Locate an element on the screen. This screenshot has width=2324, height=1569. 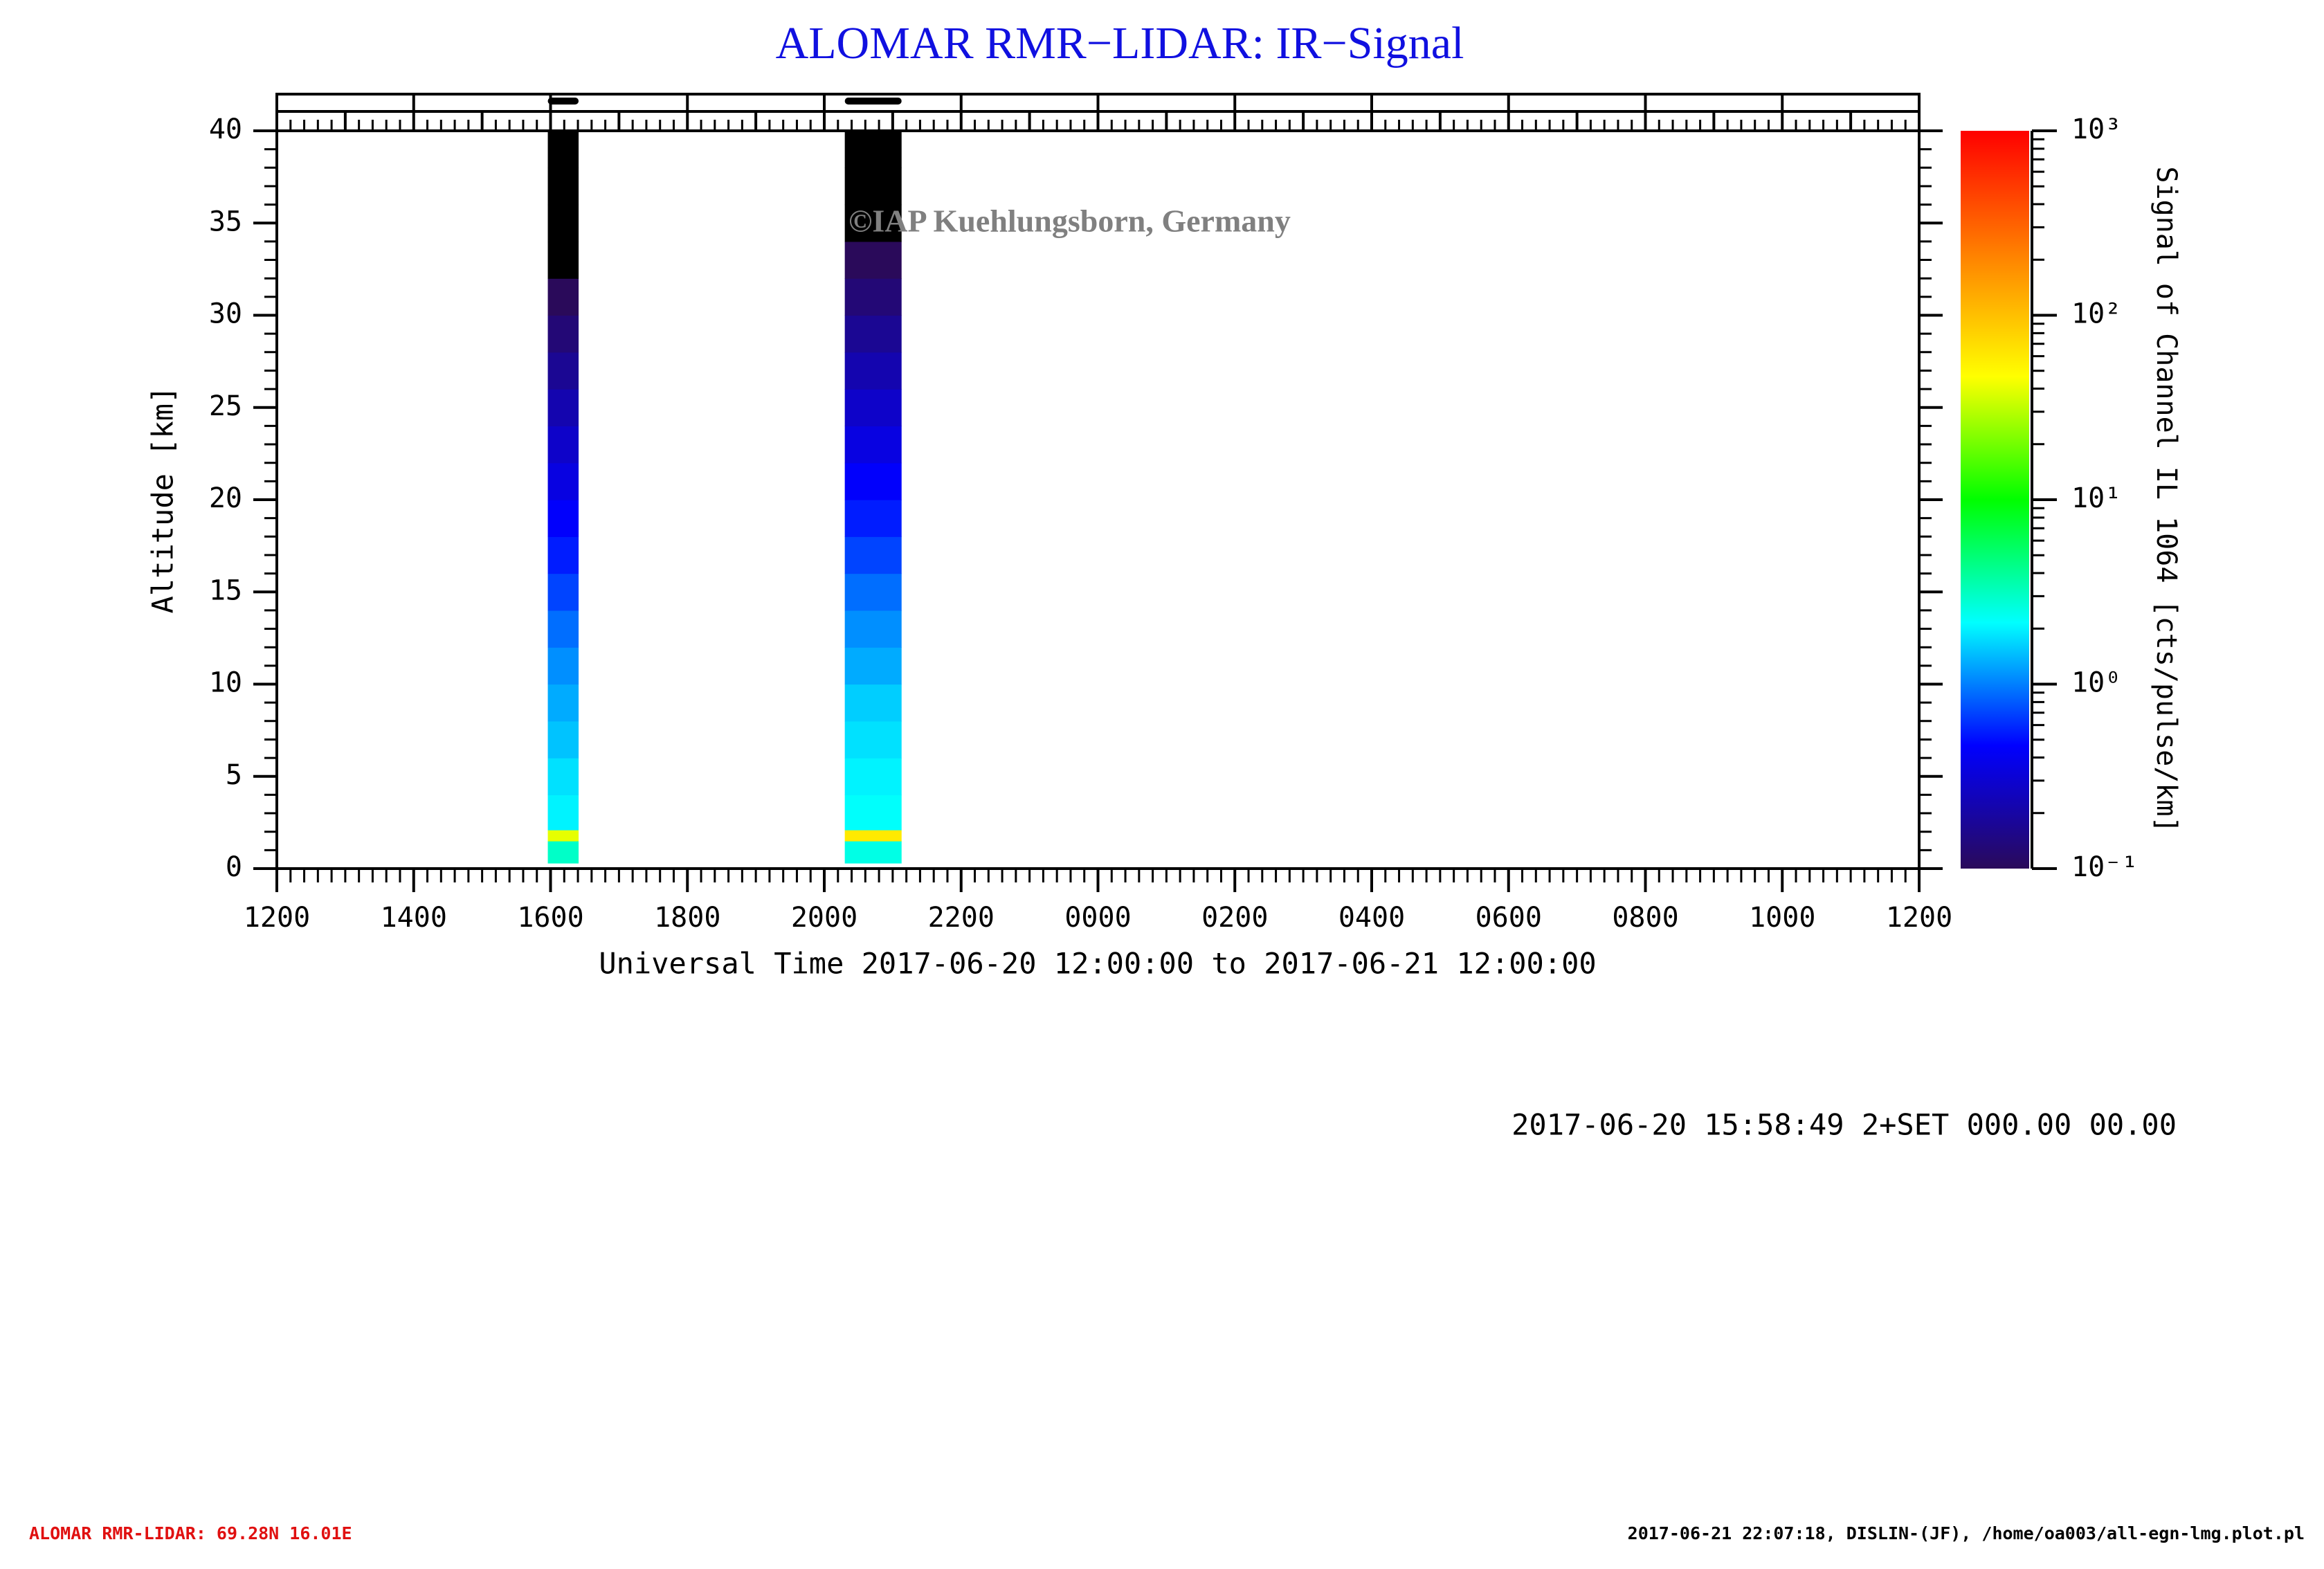
colorbar-tick-label: 10⁻¹ is located at coordinates (2104, 867).